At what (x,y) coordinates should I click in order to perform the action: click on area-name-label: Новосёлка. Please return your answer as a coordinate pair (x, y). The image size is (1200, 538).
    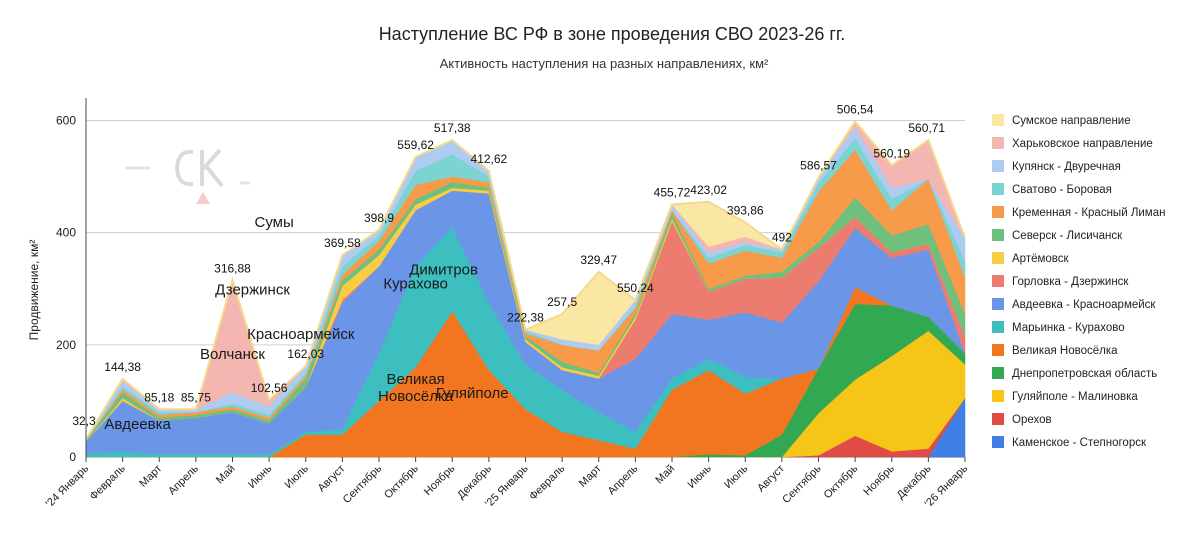
    Looking at the image, I should click on (416, 396).